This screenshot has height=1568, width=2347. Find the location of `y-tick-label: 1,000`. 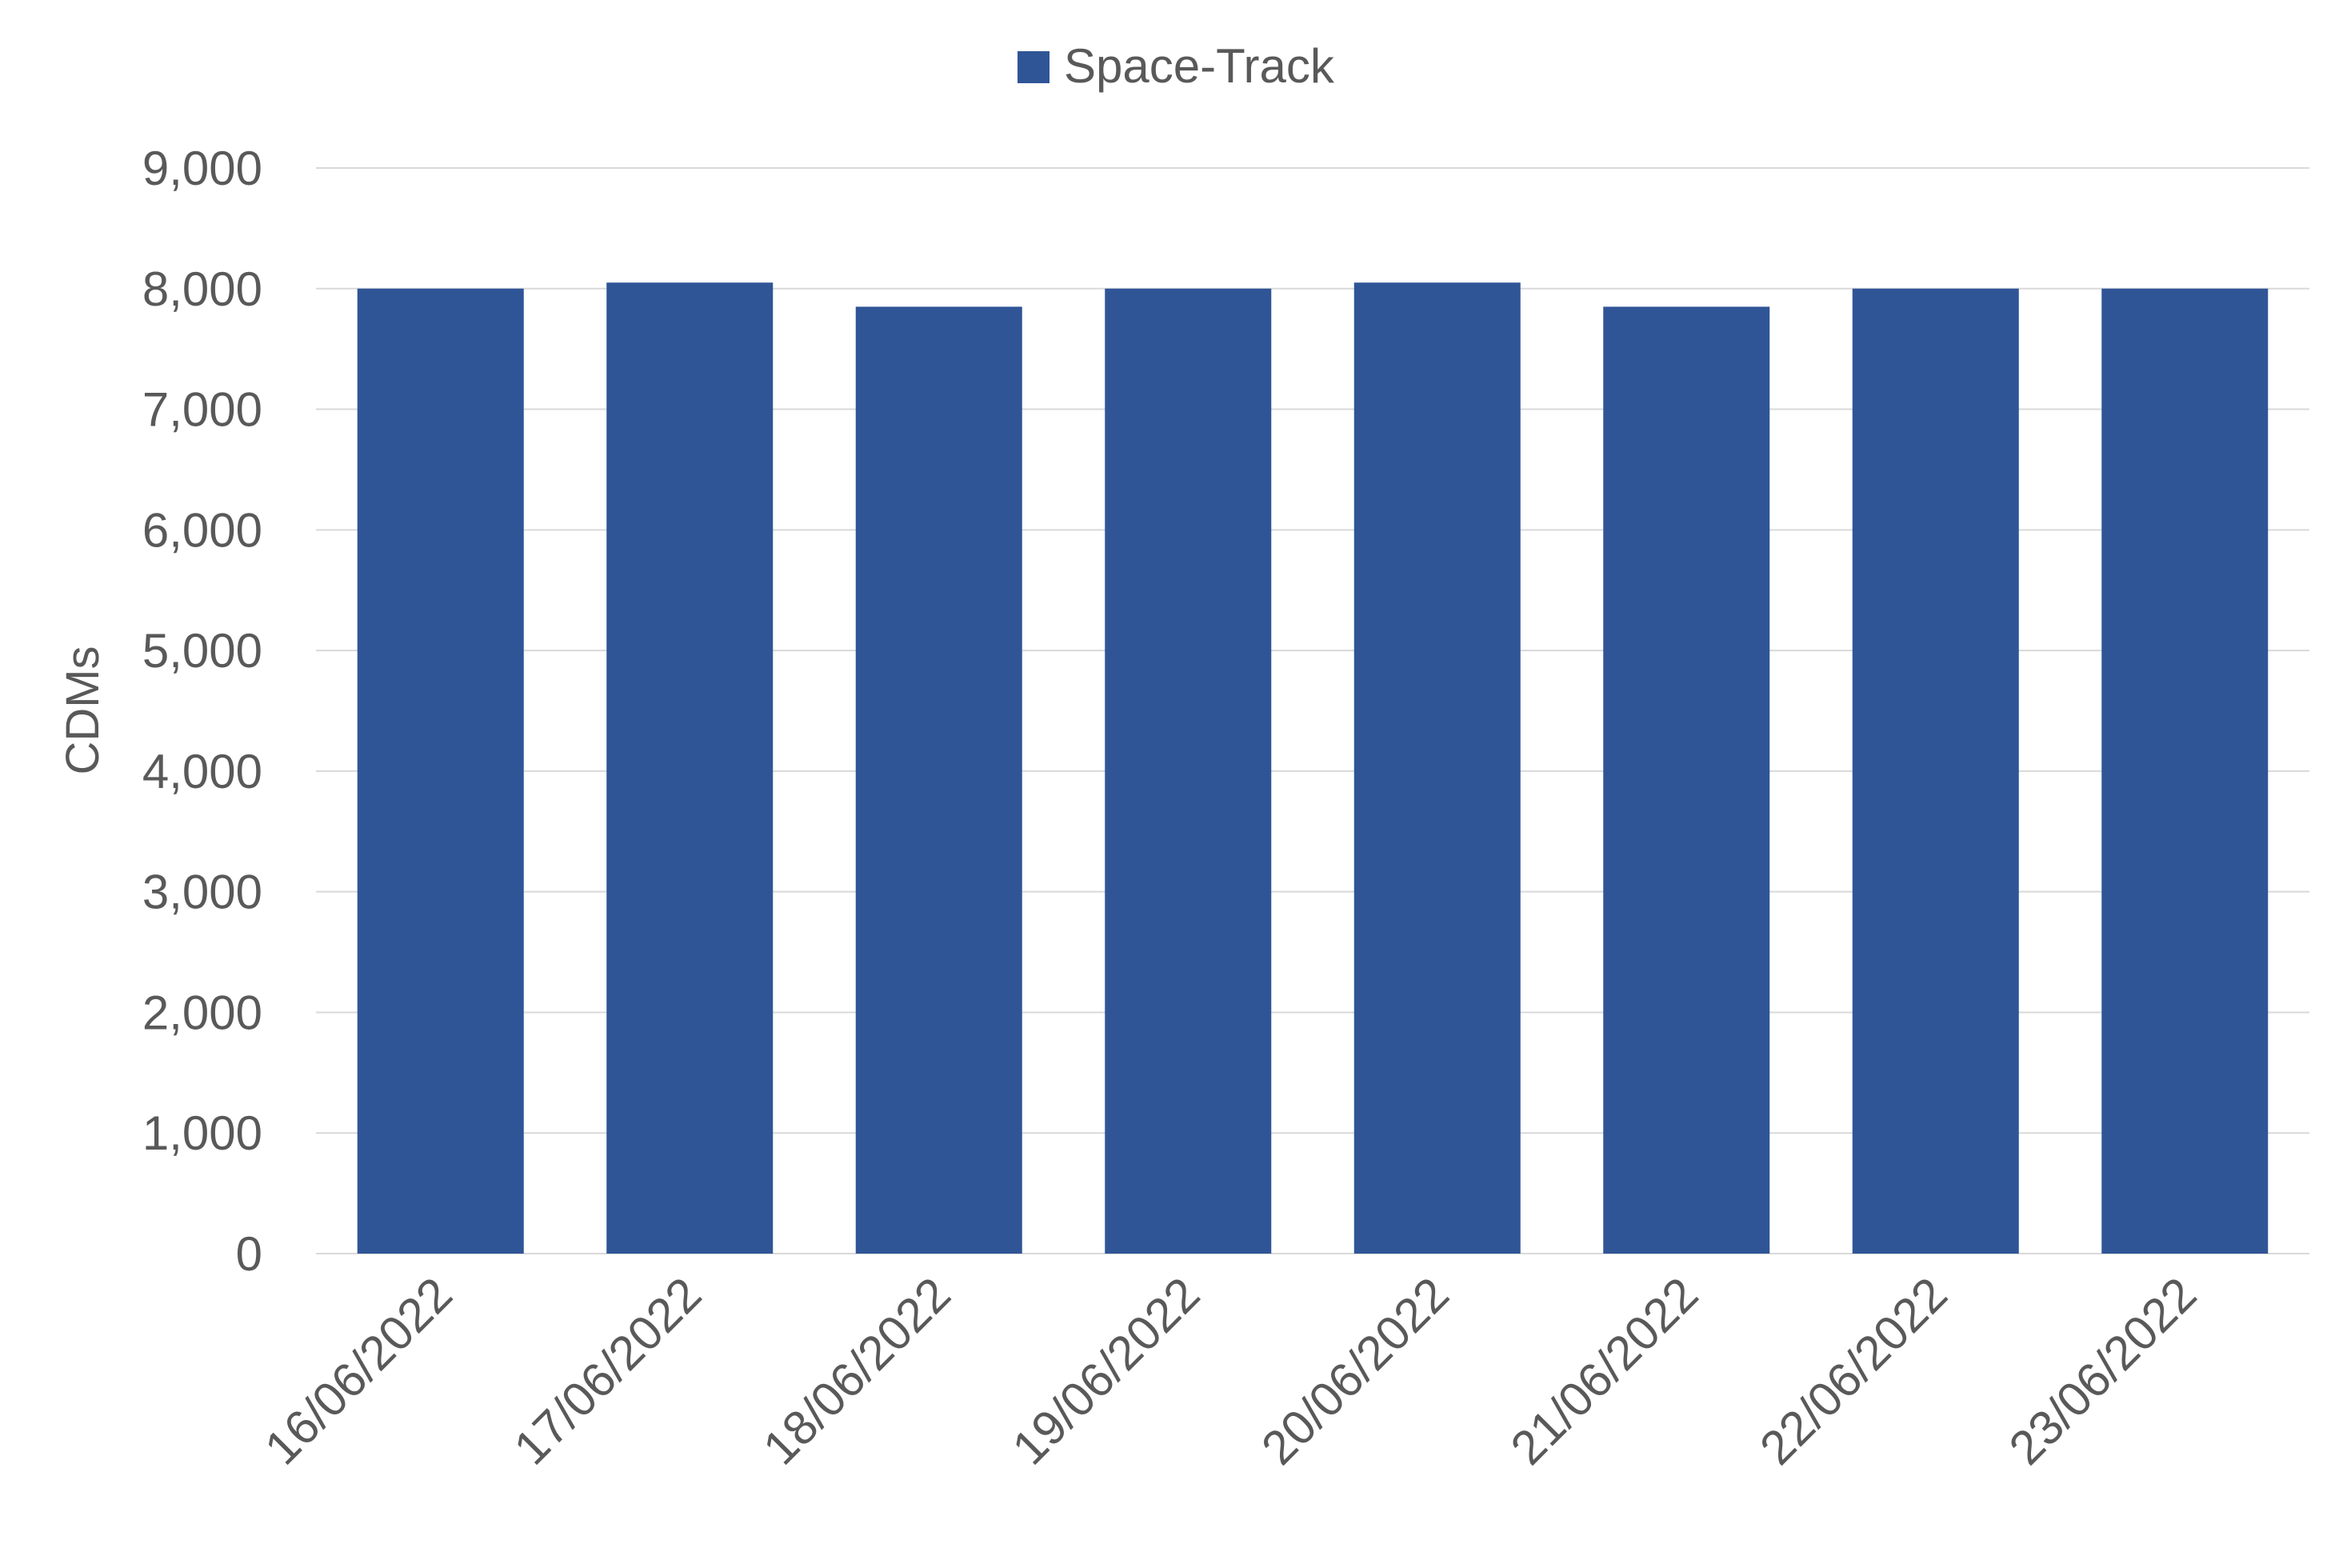

y-tick-label: 1,000 is located at coordinates (202, 1133).